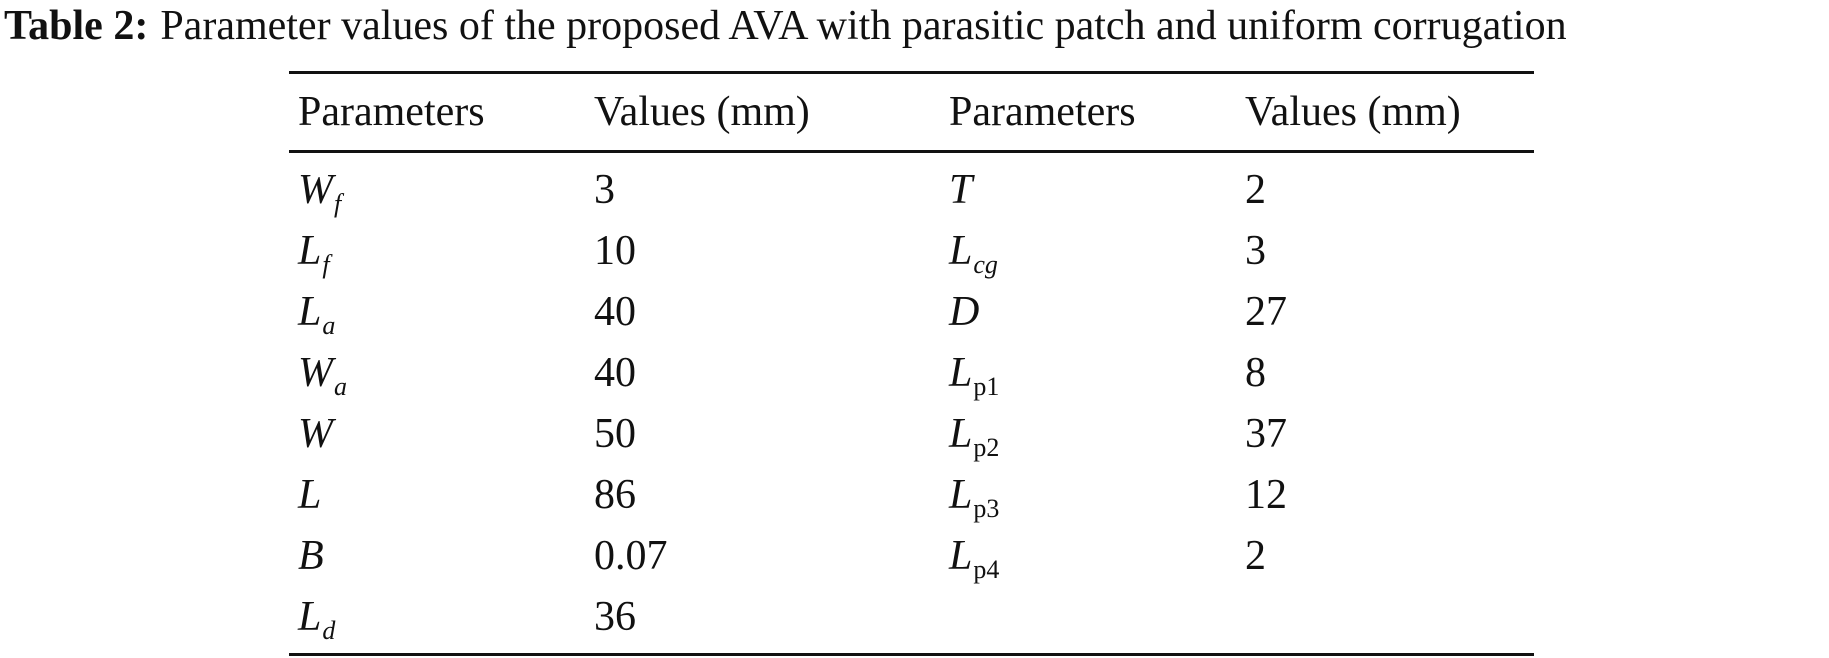 This screenshot has height=658, width=1829. What do you see at coordinates (437, 186) in the screenshot?
I see `parameter-cell-1: Wf` at bounding box center [437, 186].